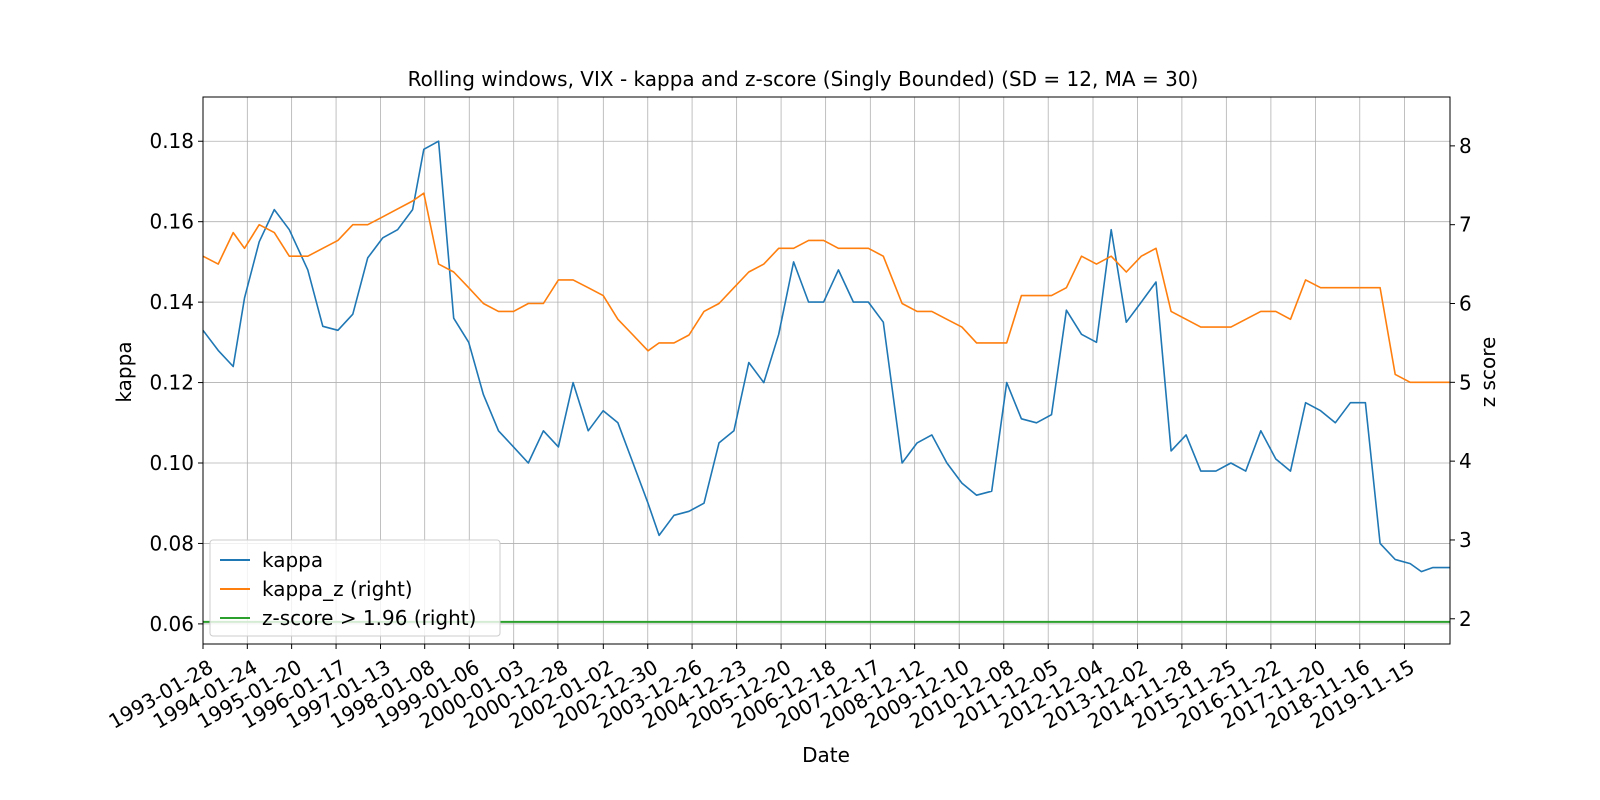 Image resolution: width=1600 pixels, height=800 pixels. I want to click on y-tick-label-left: 0.06, so click(171, 624).